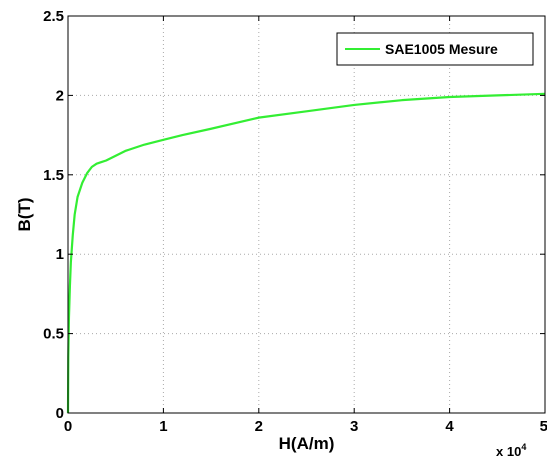 This screenshot has height=461, width=547. I want to click on x-axis-label: H(A/m), so click(307, 443).